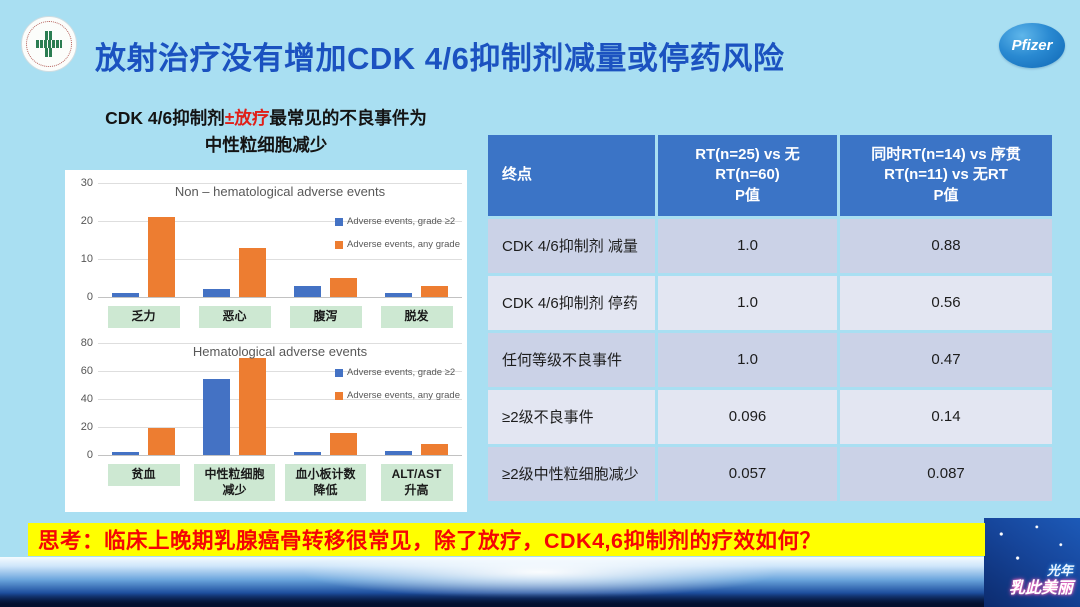 The height and width of the screenshot is (607, 1080). I want to click on y-axis-tick: 10, so click(86, 259).